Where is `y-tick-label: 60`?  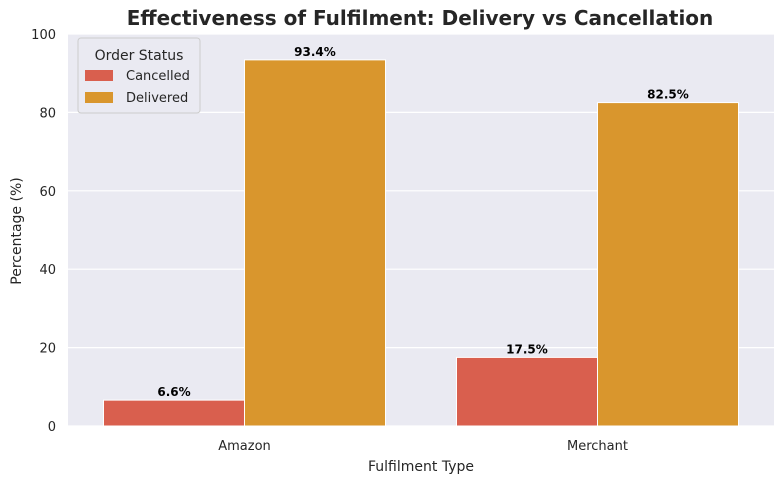 y-tick-label: 60 is located at coordinates (47, 192).